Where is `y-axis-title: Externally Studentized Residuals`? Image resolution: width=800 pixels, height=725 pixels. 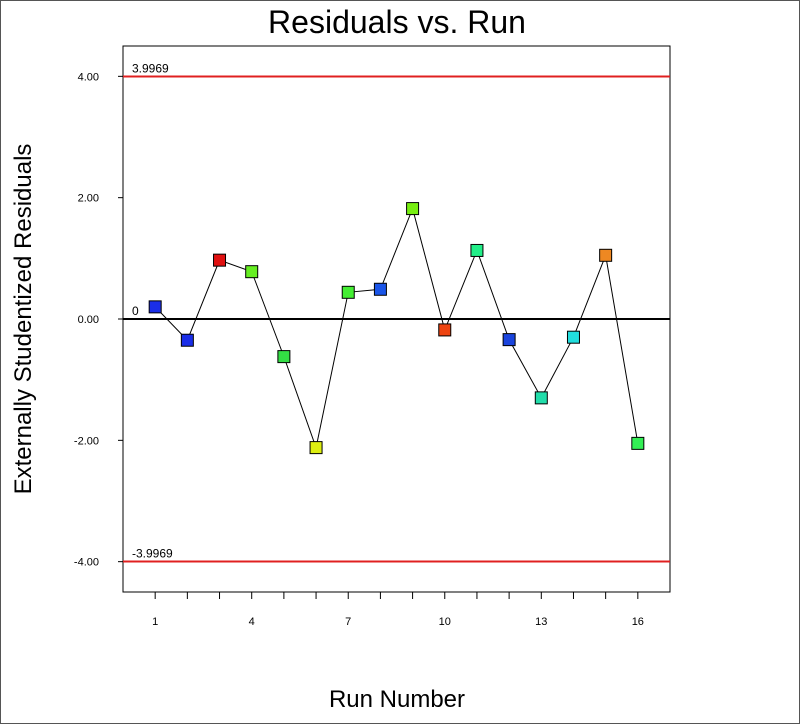
y-axis-title: Externally Studentized Residuals is located at coordinates (23, 319).